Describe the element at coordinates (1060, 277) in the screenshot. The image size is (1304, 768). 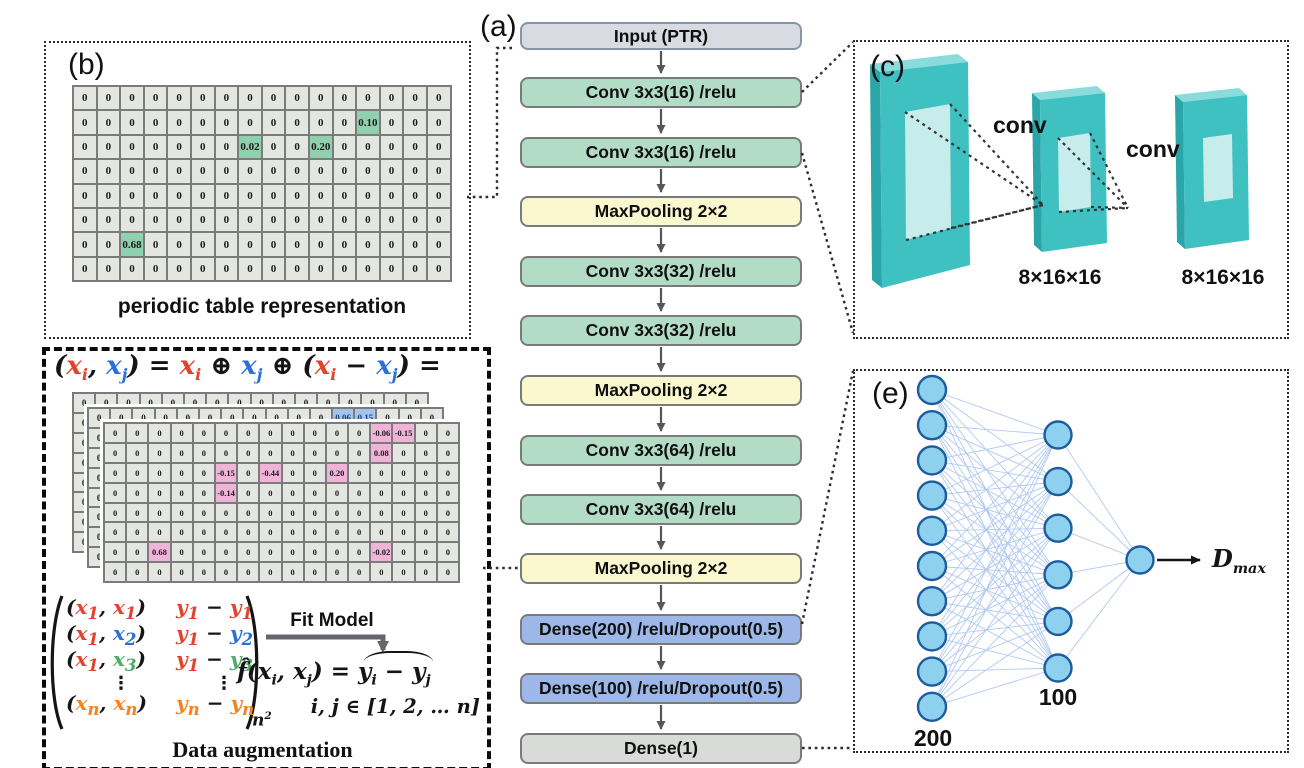
I see `feature-size-label-1: 8×16×16` at that location.